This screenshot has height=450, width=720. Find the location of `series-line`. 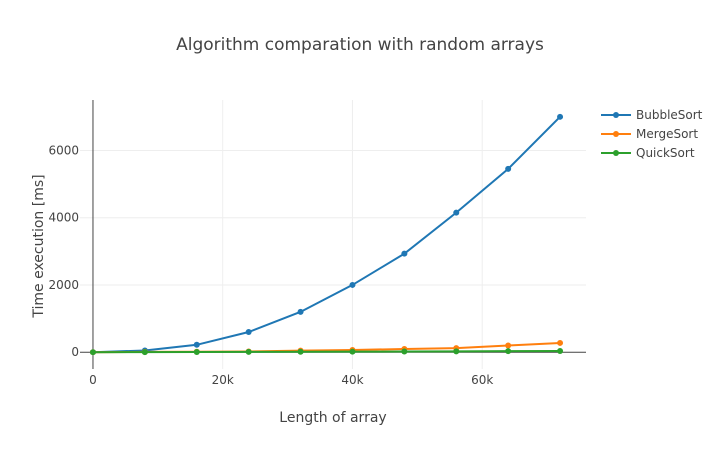

series-line is located at coordinates (326, 352).